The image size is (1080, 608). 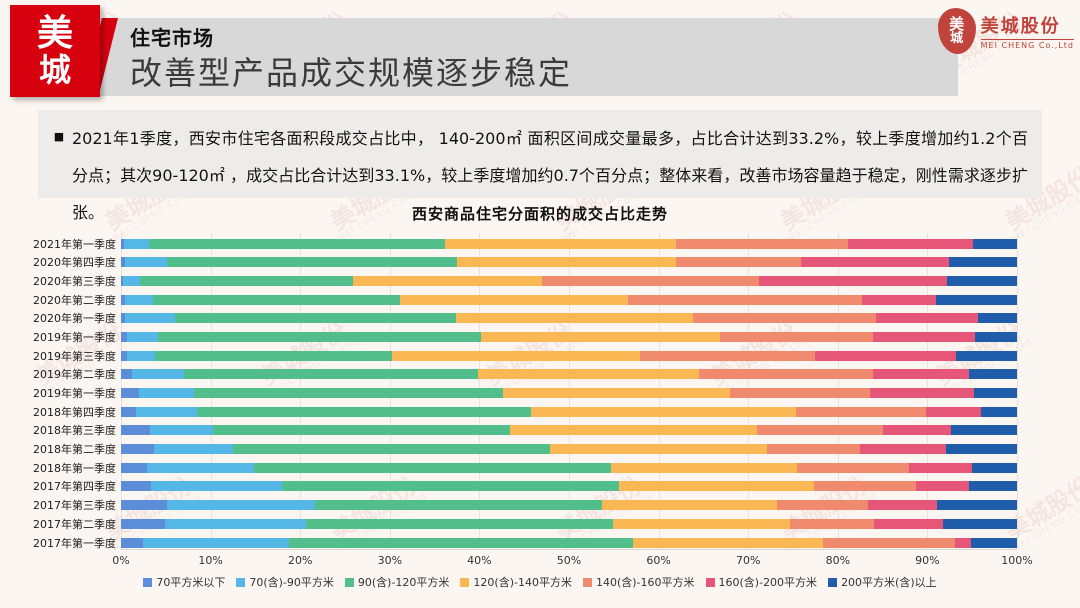 I want to click on chart-row: 2017年第四季度, so click(x=540, y=487).